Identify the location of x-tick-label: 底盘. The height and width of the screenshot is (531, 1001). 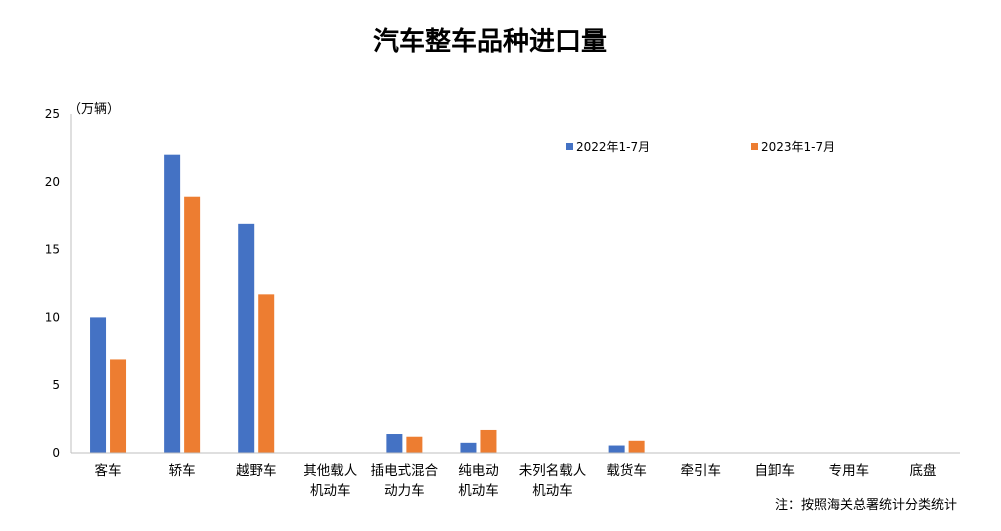
(922, 470).